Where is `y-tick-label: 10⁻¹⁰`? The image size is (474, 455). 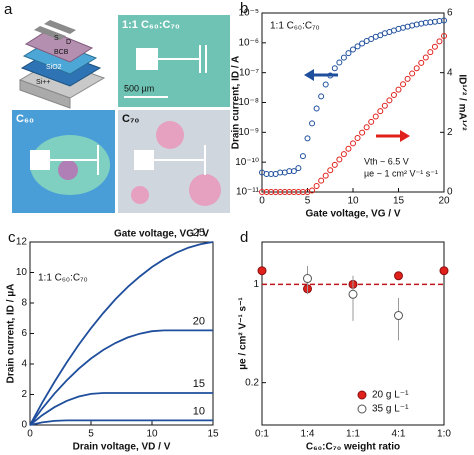
y-tick-label: 10⁻¹⁰ is located at coordinates (247, 162).